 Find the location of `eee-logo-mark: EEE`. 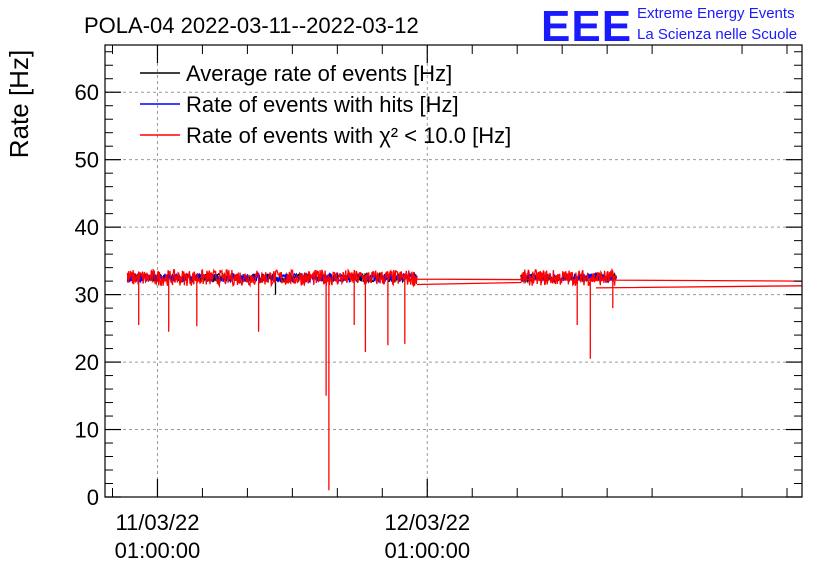

eee-logo-mark: EEE is located at coordinates (586, 26).